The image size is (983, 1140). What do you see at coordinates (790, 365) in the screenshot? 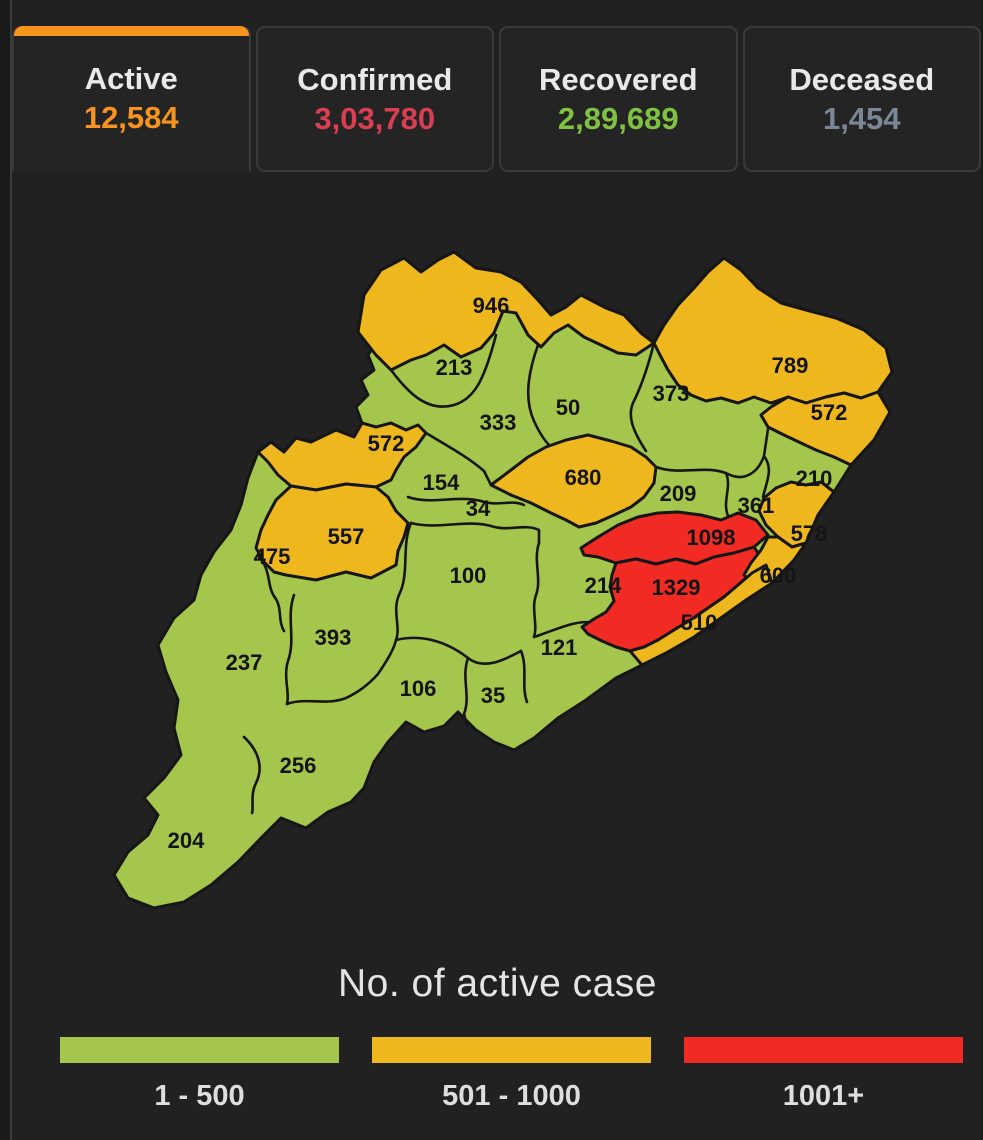
I see `district-value-label: 789` at bounding box center [790, 365].